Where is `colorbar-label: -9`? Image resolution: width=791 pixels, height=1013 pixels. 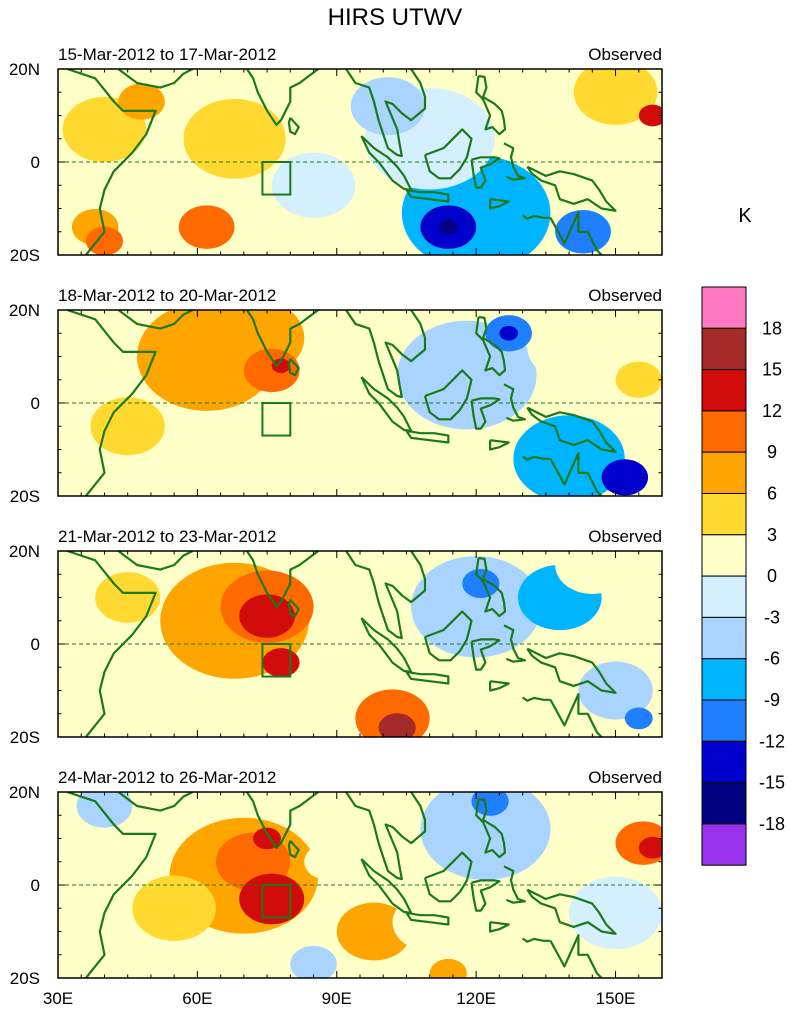
colorbar-label: -9 is located at coordinates (772, 700).